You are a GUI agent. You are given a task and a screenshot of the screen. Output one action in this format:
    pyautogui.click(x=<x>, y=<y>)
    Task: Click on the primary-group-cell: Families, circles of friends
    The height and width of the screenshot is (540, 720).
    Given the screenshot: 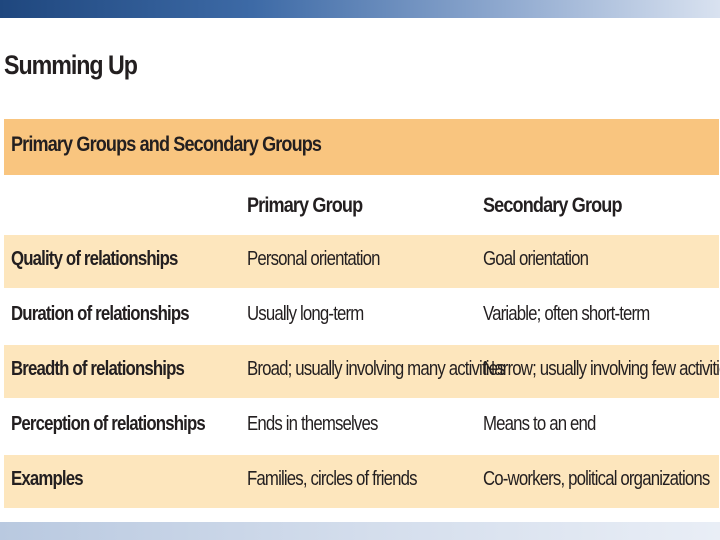 What is the action you would take?
    pyautogui.click(x=332, y=479)
    